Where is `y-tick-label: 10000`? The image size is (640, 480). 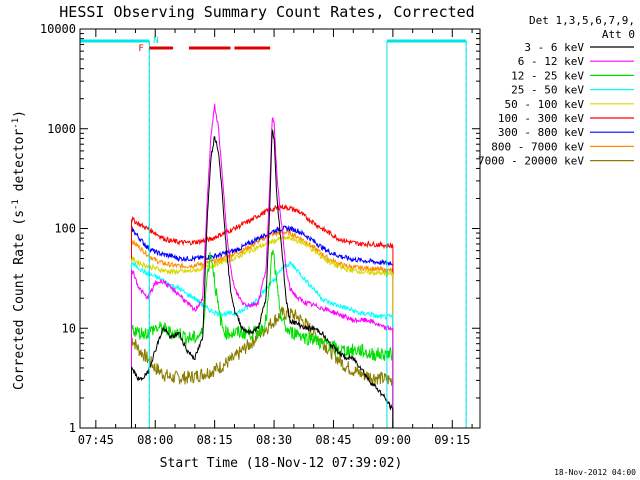 y-tick-label: 10000 is located at coordinates (58, 29).